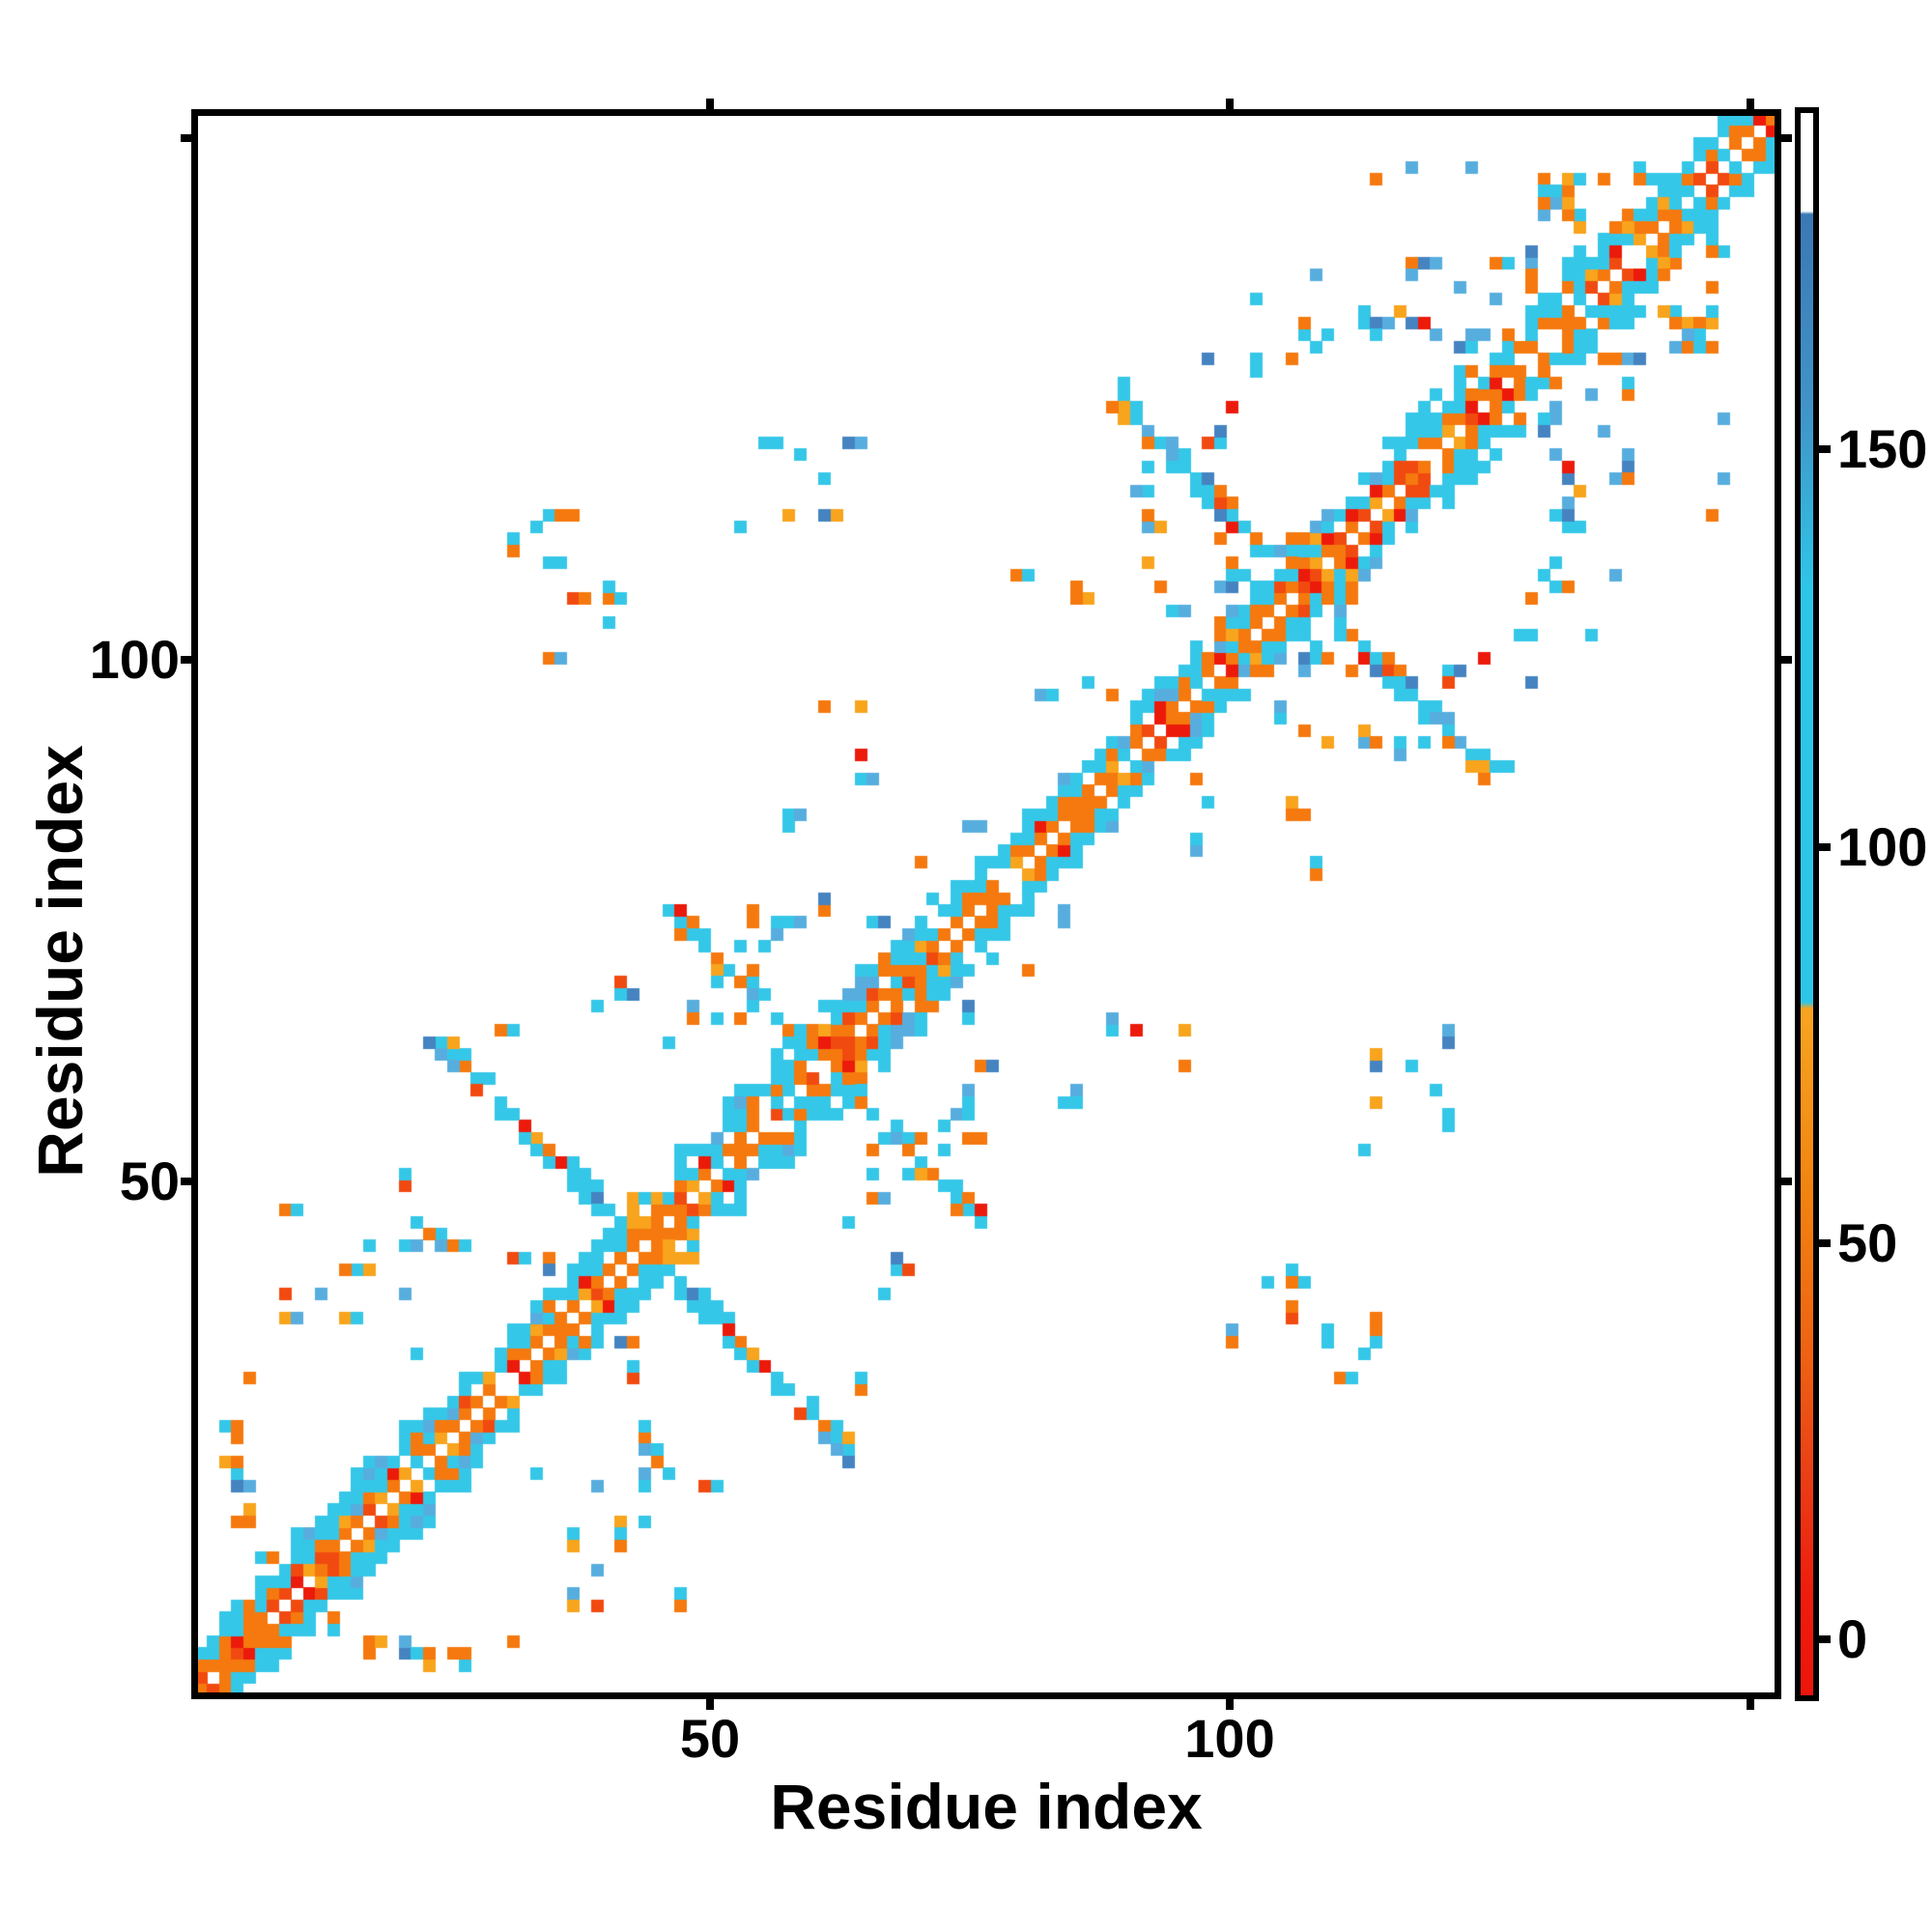 The height and width of the screenshot is (1932, 1932). What do you see at coordinates (149, 1181) in the screenshot?
I see `y-tick-label-50: 50` at bounding box center [149, 1181].